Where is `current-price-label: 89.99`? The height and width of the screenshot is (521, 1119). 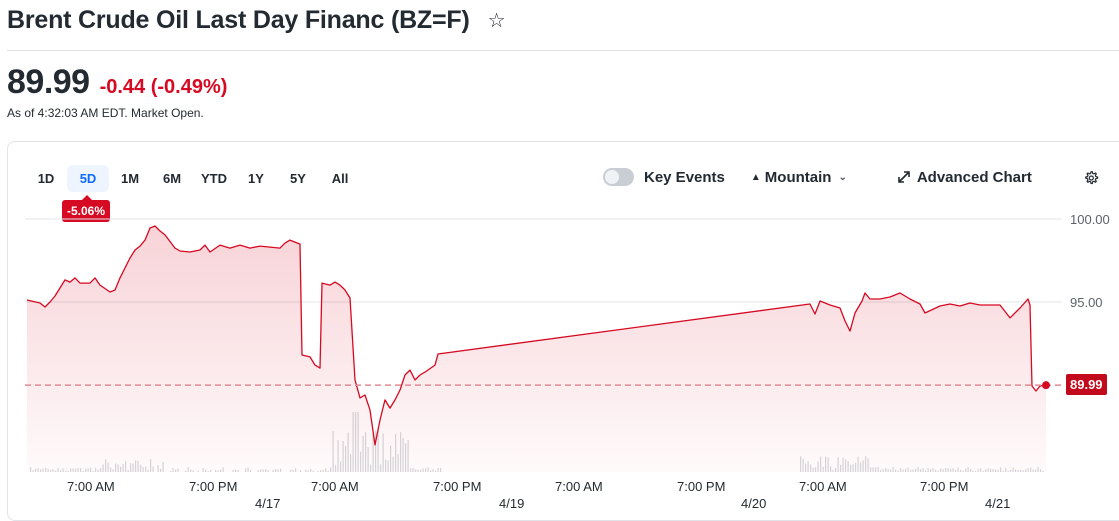 current-price-label: 89.99 is located at coordinates (1086, 384).